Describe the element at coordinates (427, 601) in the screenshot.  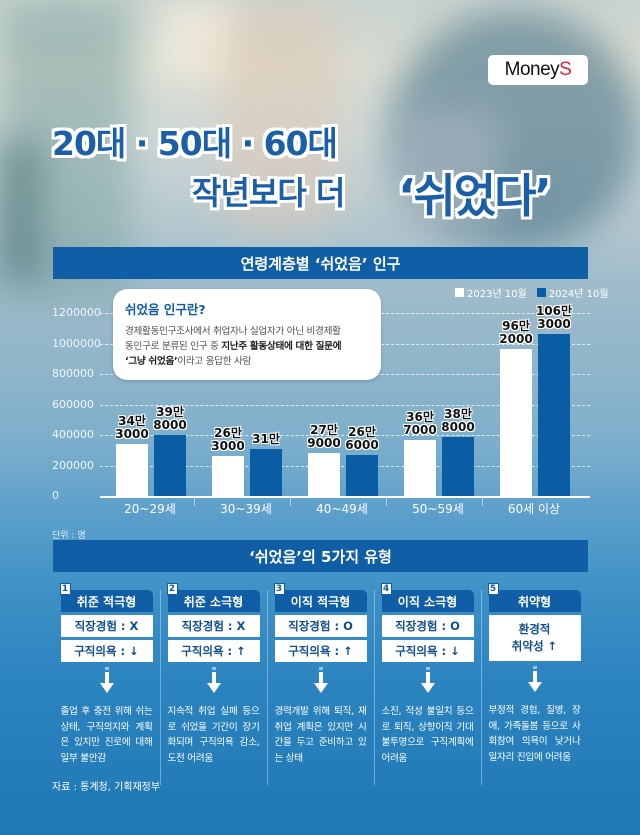
I see `type-name: 이직 소극형` at that location.